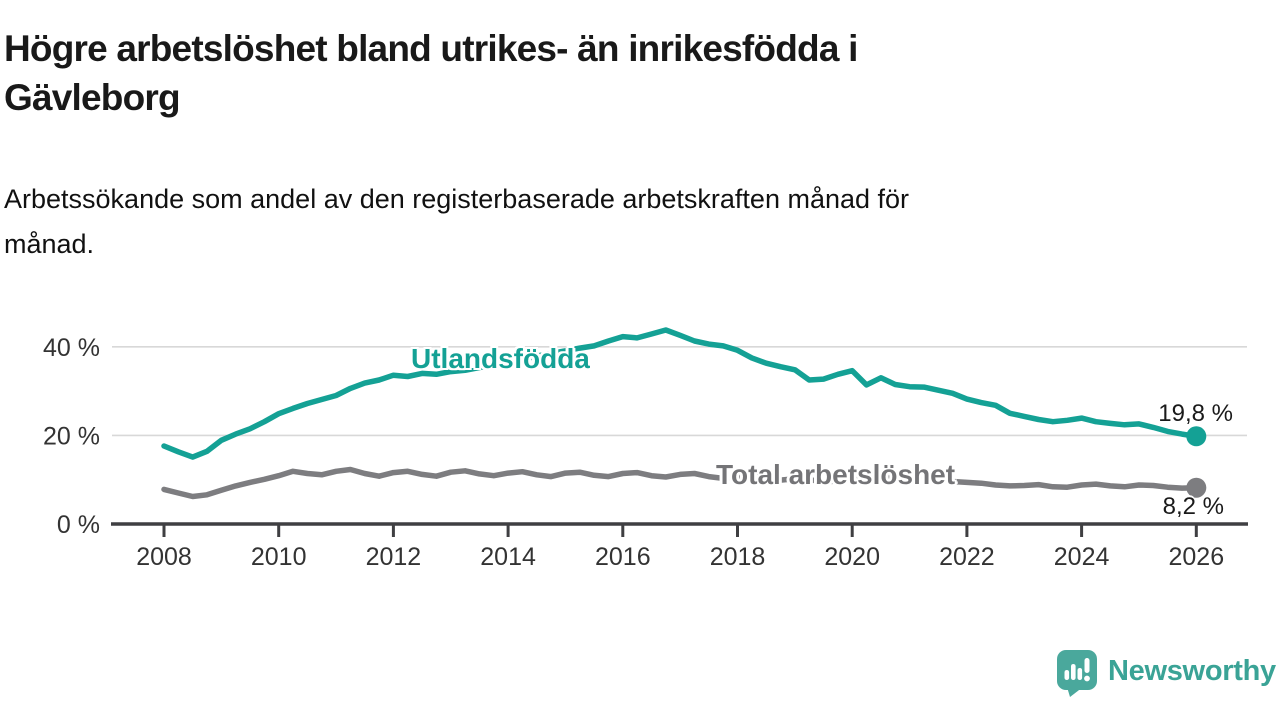 Image resolution: width=1280 pixels, height=720 pixels. I want to click on series-endpoint-utlandsfodda, so click(1196, 436).